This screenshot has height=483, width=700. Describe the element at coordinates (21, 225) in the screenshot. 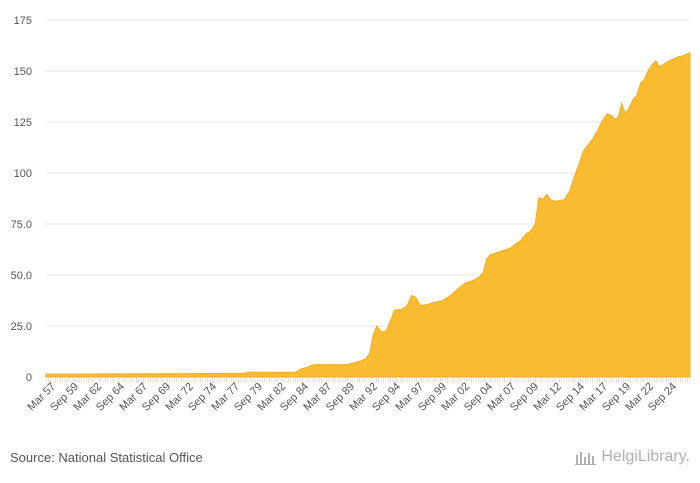

I see `y-tick-label: 75.0` at that location.